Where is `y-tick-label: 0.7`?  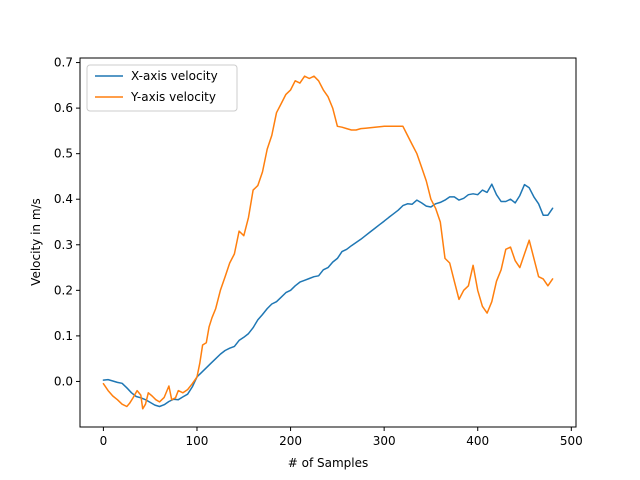 y-tick-label: 0.7 is located at coordinates (63, 63).